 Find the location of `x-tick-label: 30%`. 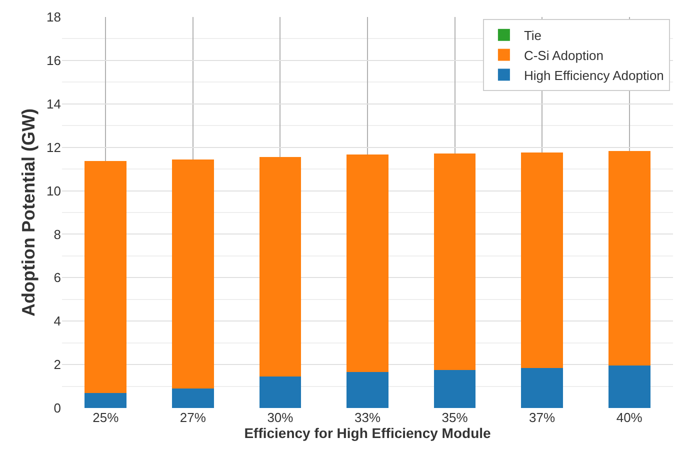

x-tick-label: 30% is located at coordinates (280, 417).